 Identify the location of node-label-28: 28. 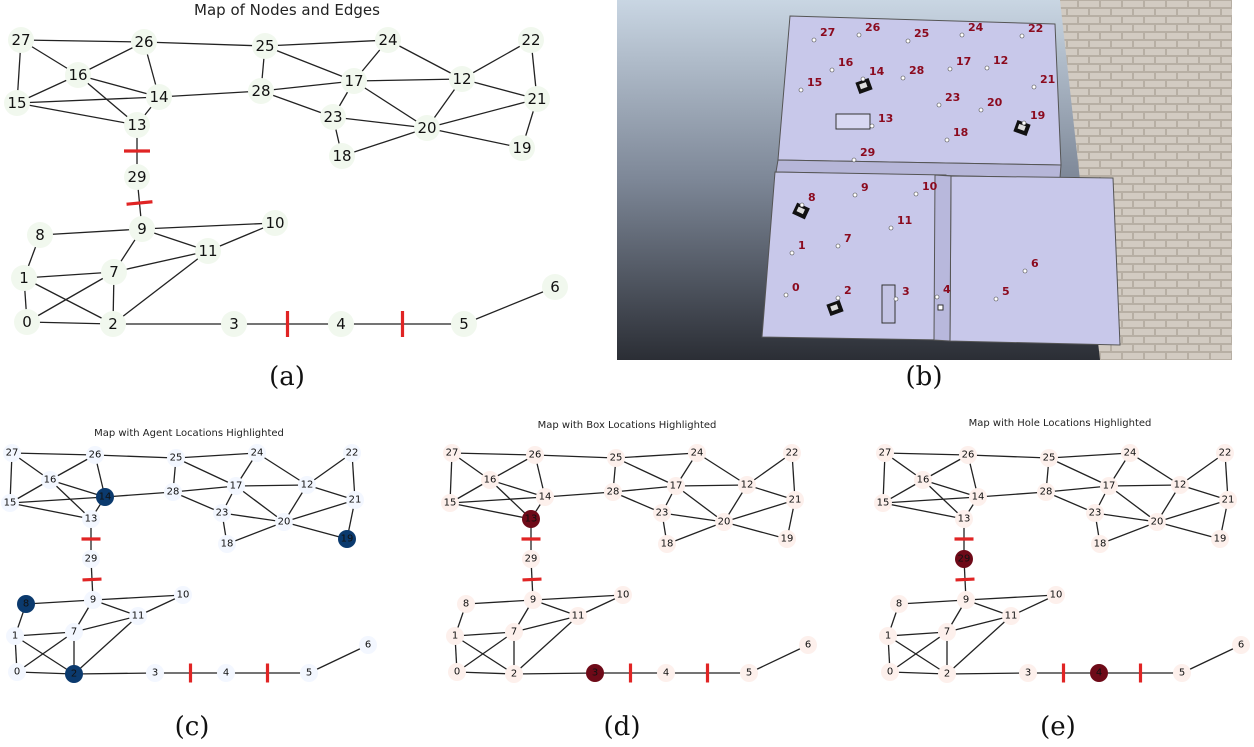
(260, 91).